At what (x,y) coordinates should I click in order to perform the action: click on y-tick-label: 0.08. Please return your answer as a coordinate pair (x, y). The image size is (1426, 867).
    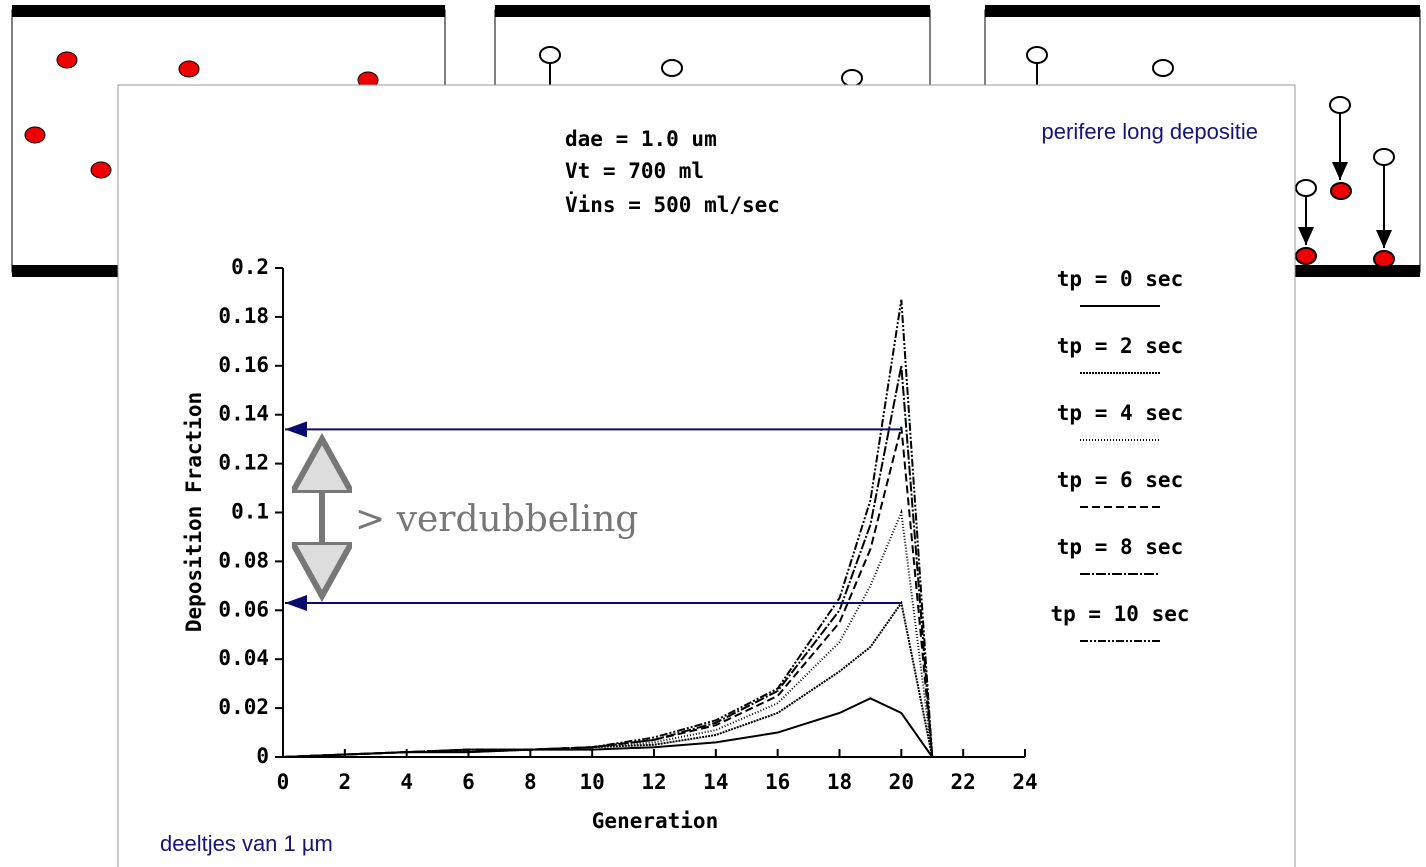
    Looking at the image, I should click on (243, 560).